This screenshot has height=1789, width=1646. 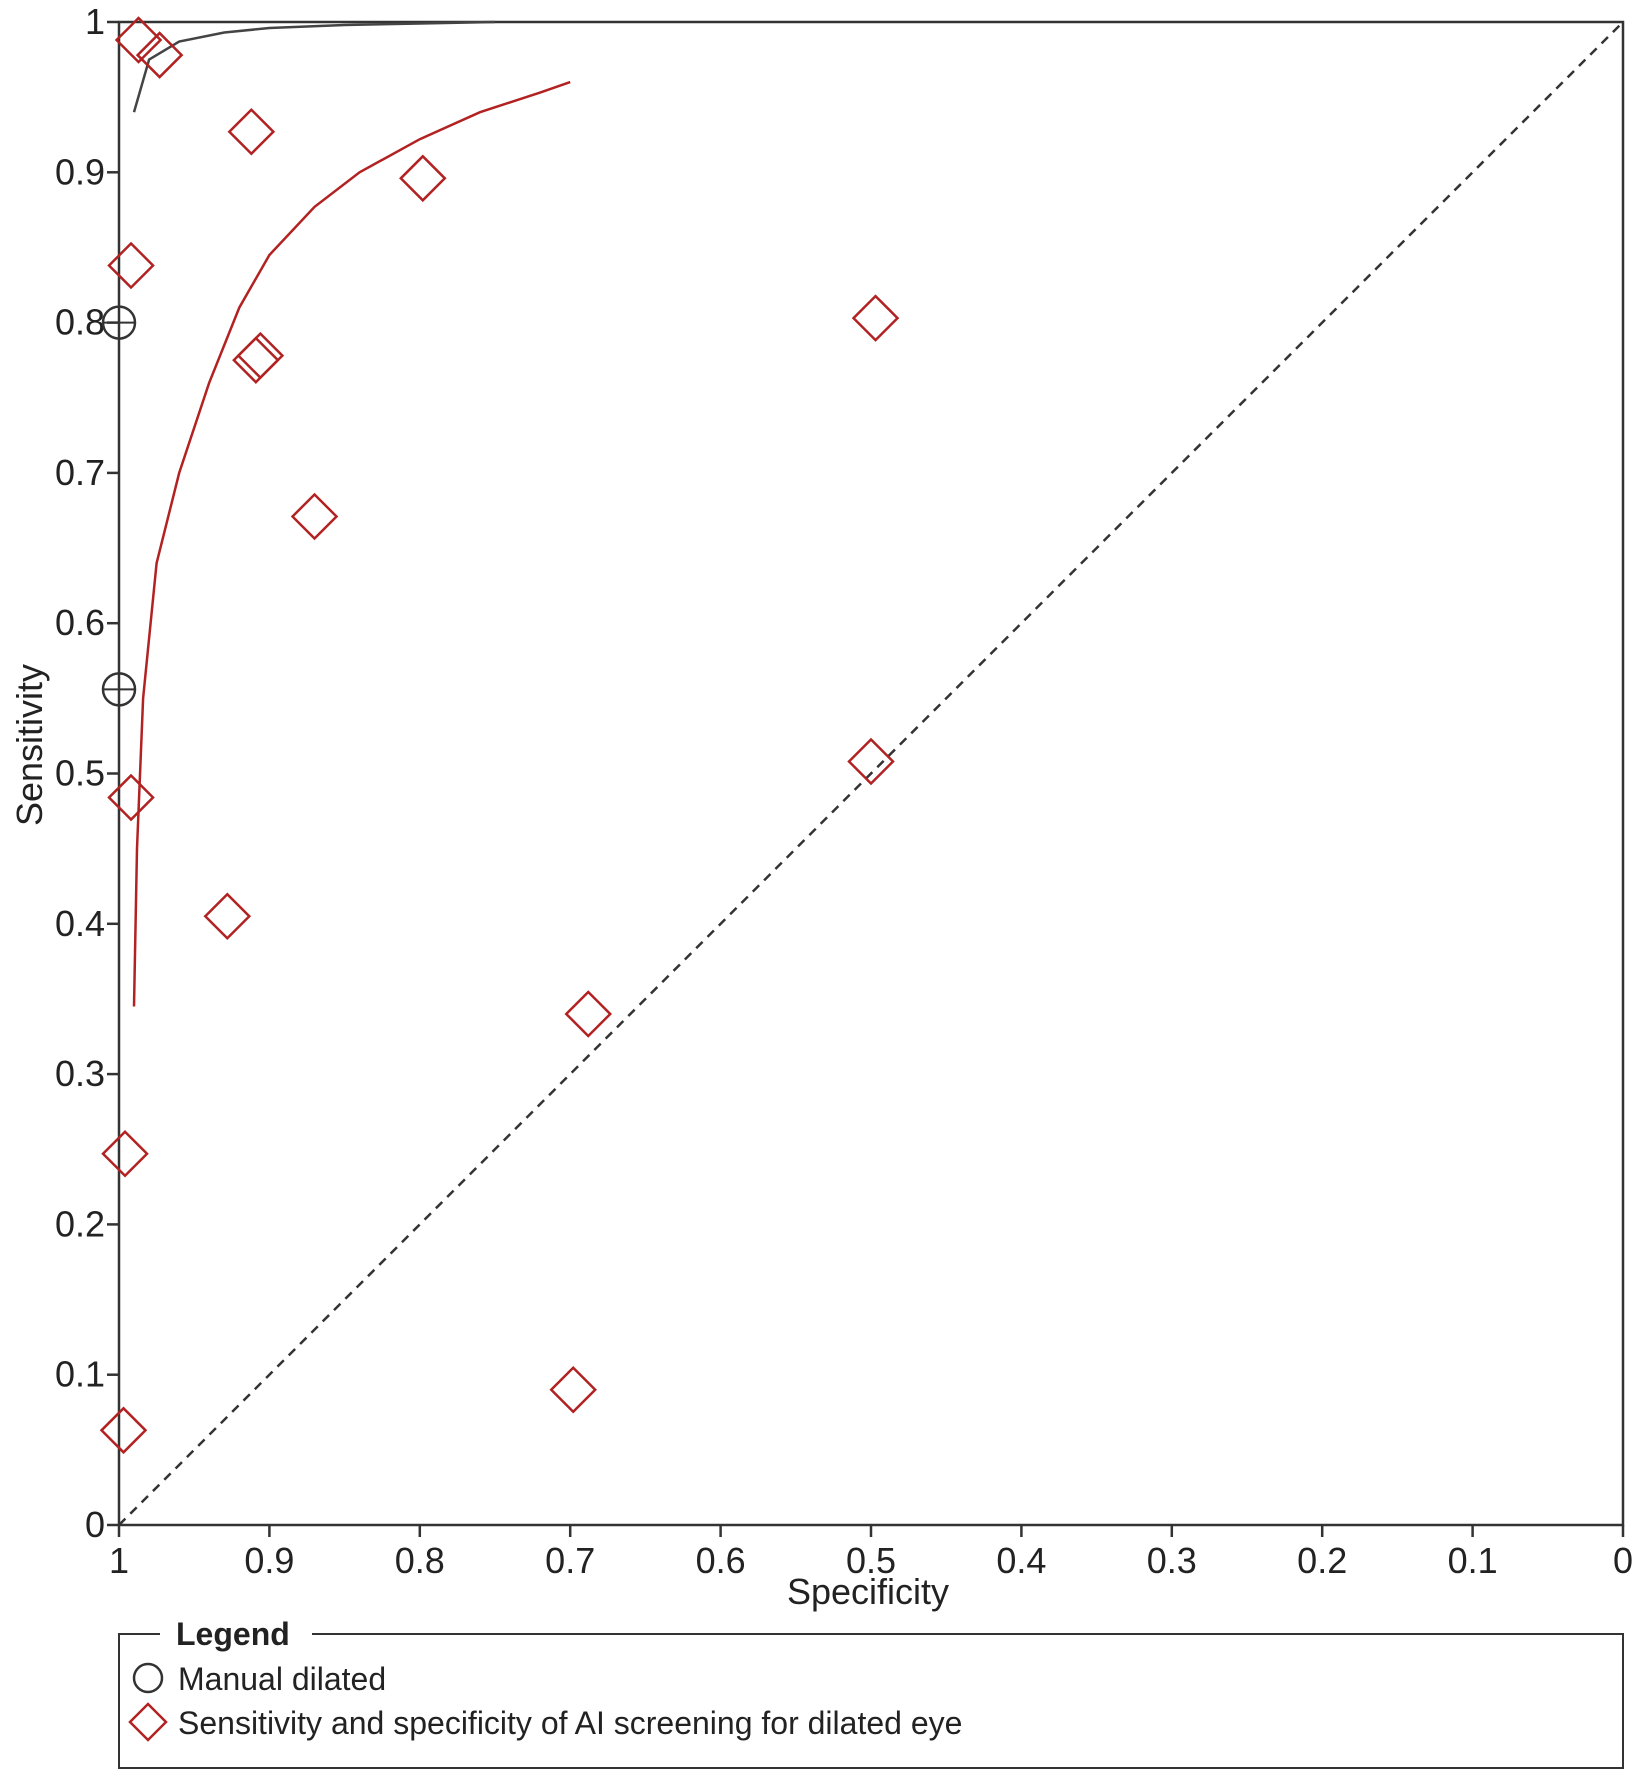 What do you see at coordinates (29, 745) in the screenshot?
I see `y-axis-title: Sensitivity` at bounding box center [29, 745].